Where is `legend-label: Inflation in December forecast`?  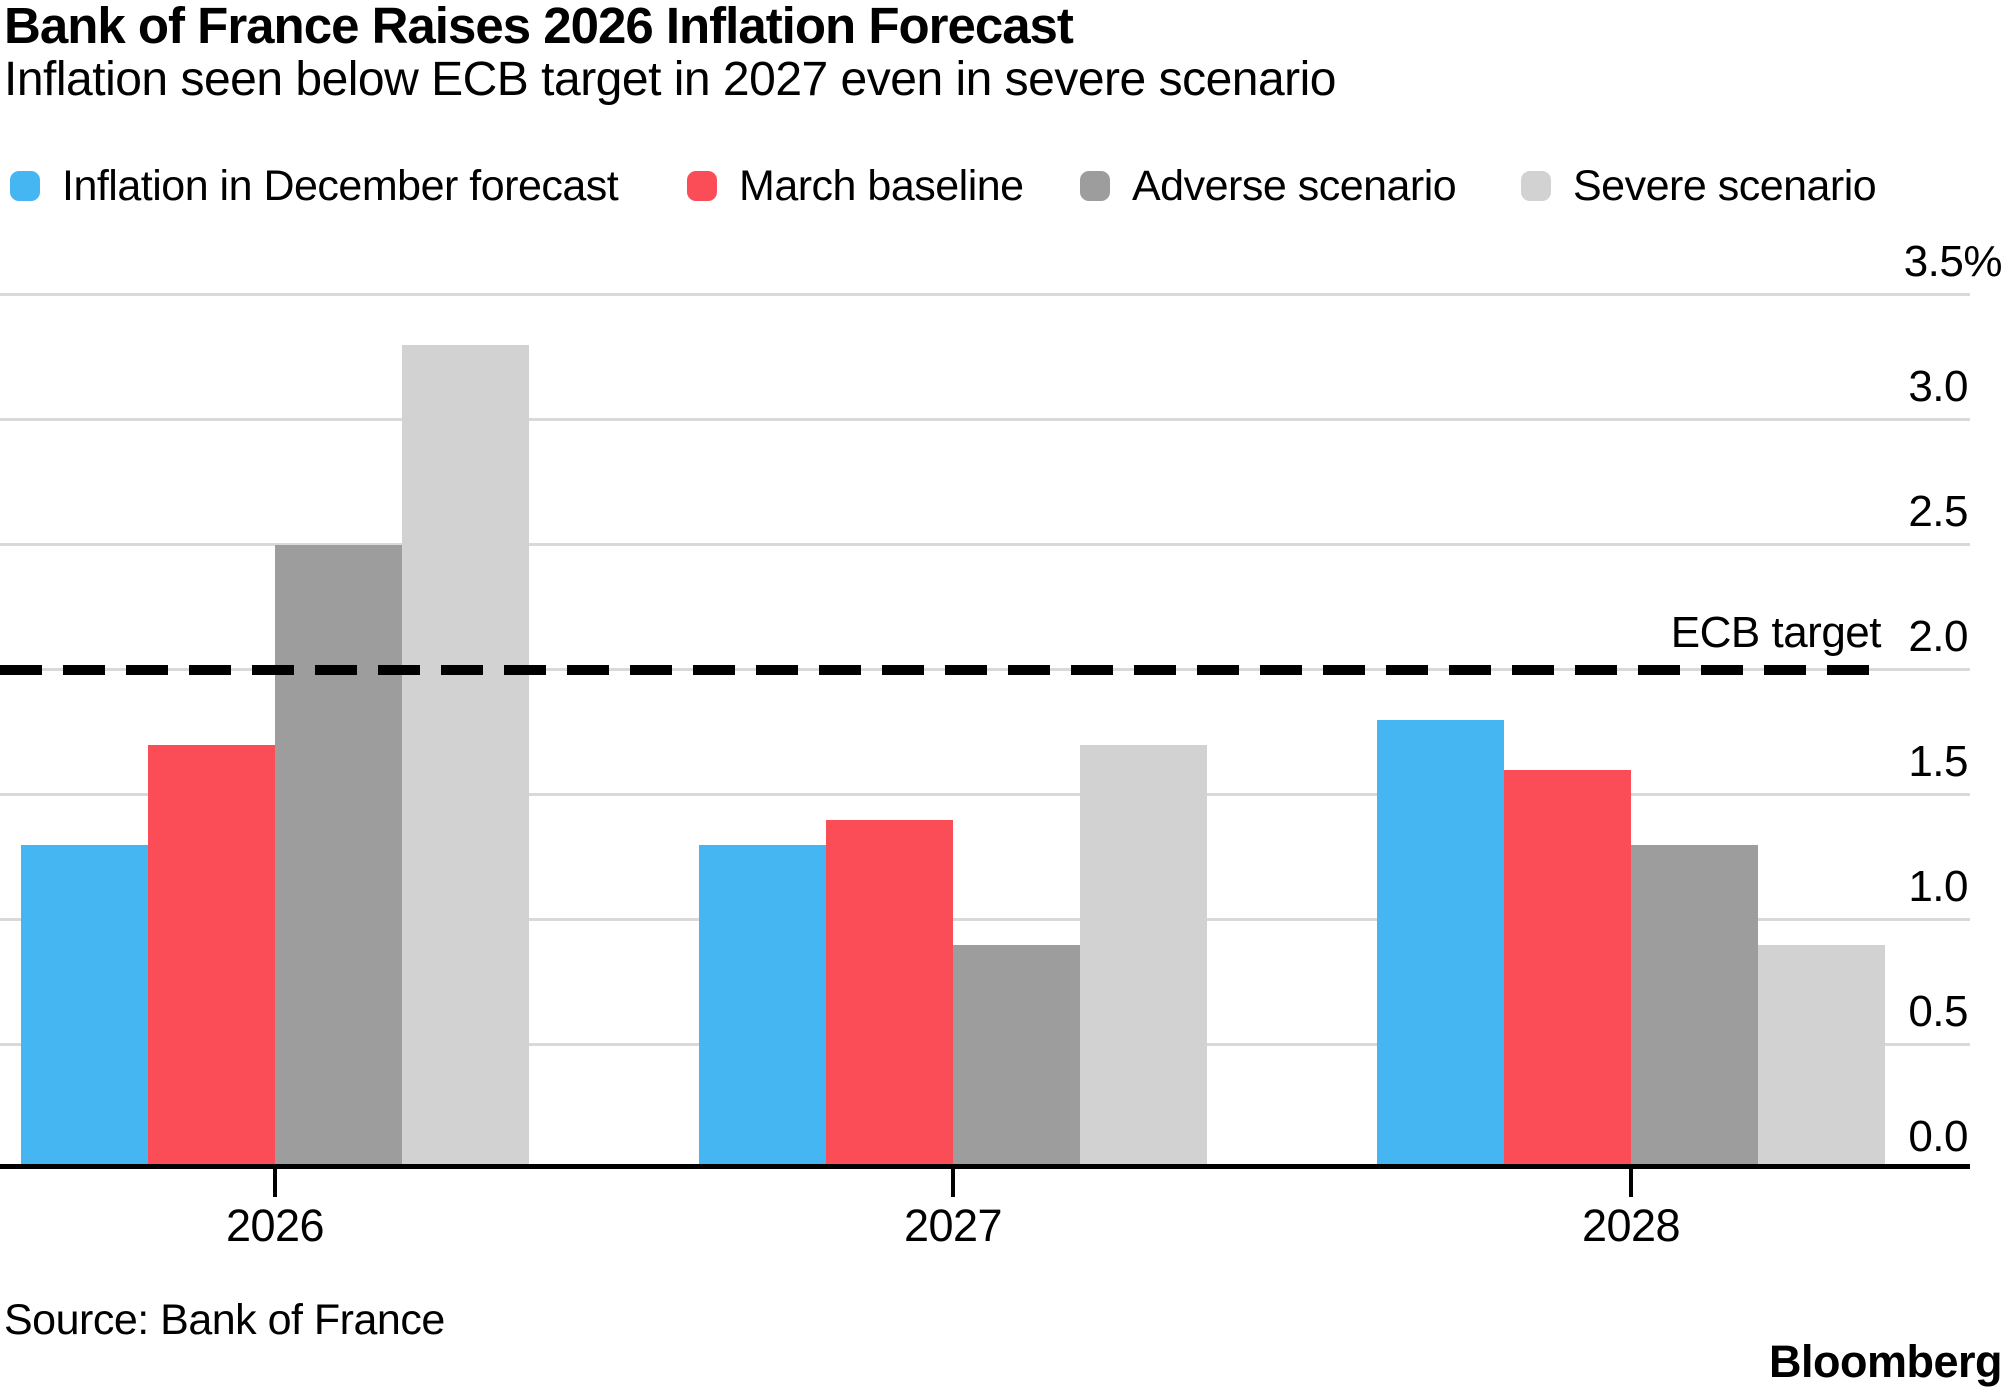
legend-label: Inflation in December forecast is located at coordinates (340, 185).